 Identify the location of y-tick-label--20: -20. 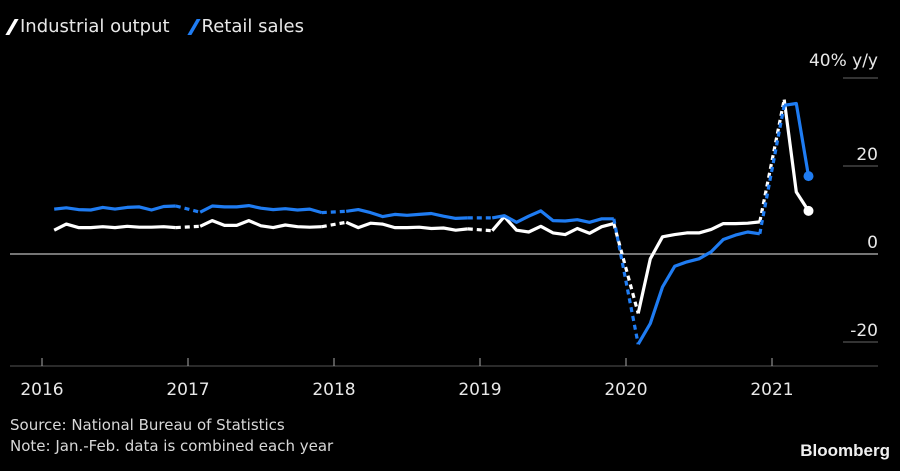
(864, 331).